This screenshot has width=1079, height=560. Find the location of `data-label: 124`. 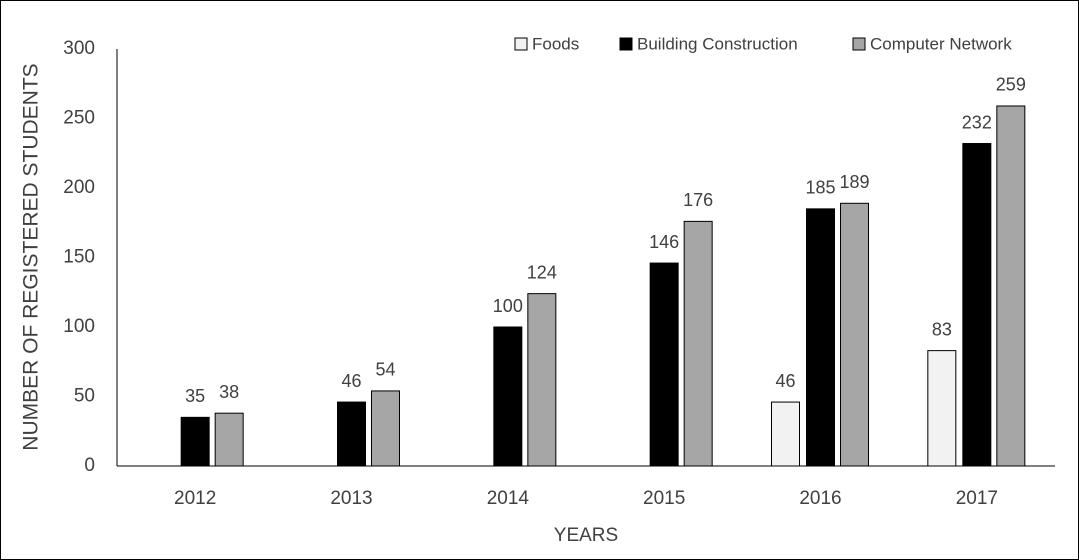

data-label: 124 is located at coordinates (542, 272).